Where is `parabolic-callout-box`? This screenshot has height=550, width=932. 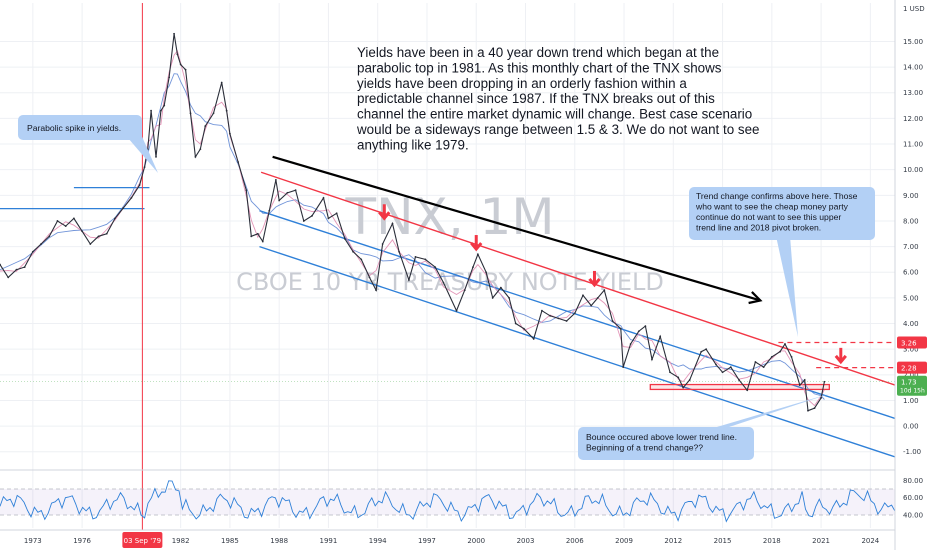
parabolic-callout-box is located at coordinates (80, 127).